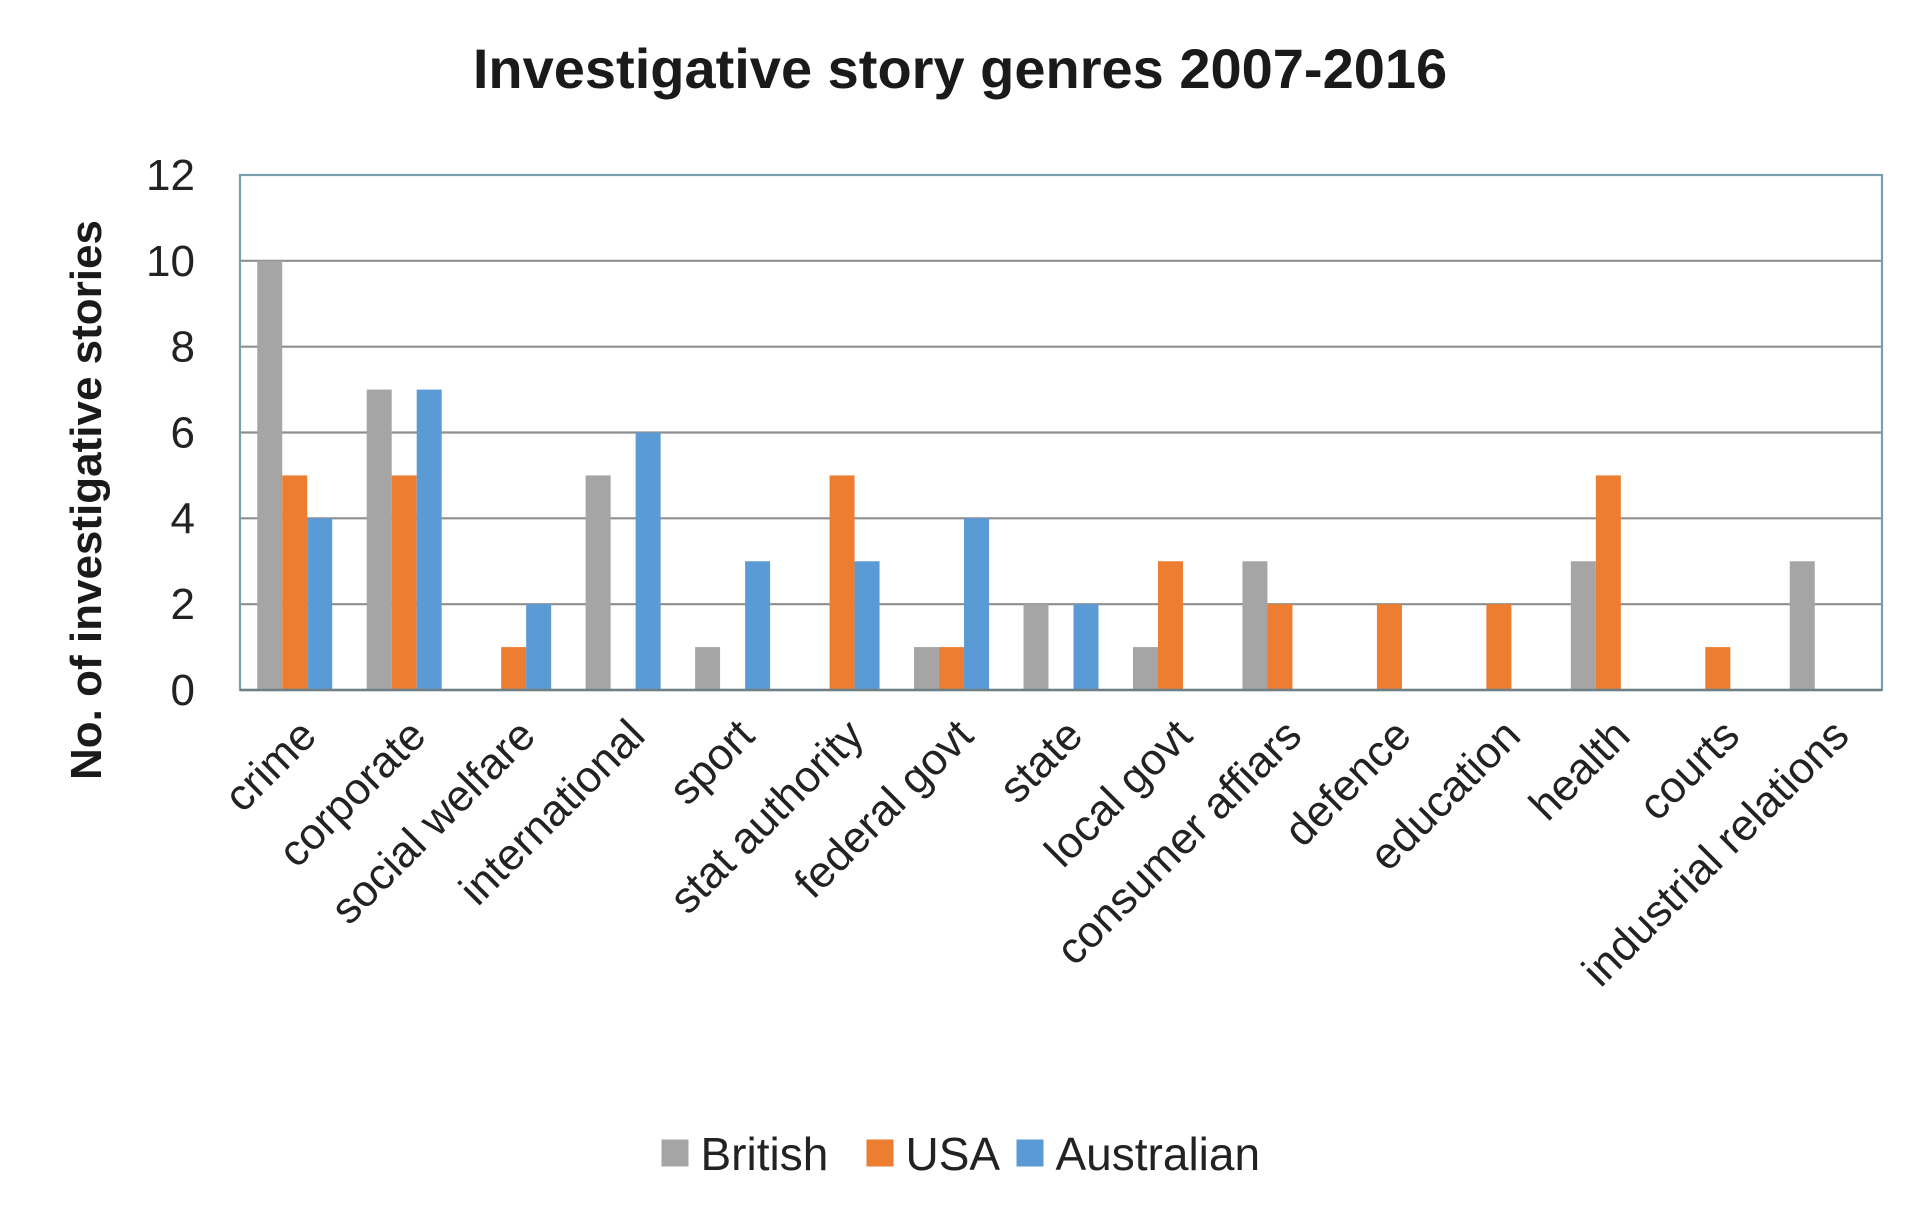  I want to click on bar-australian-social-welfare, so click(539, 647).